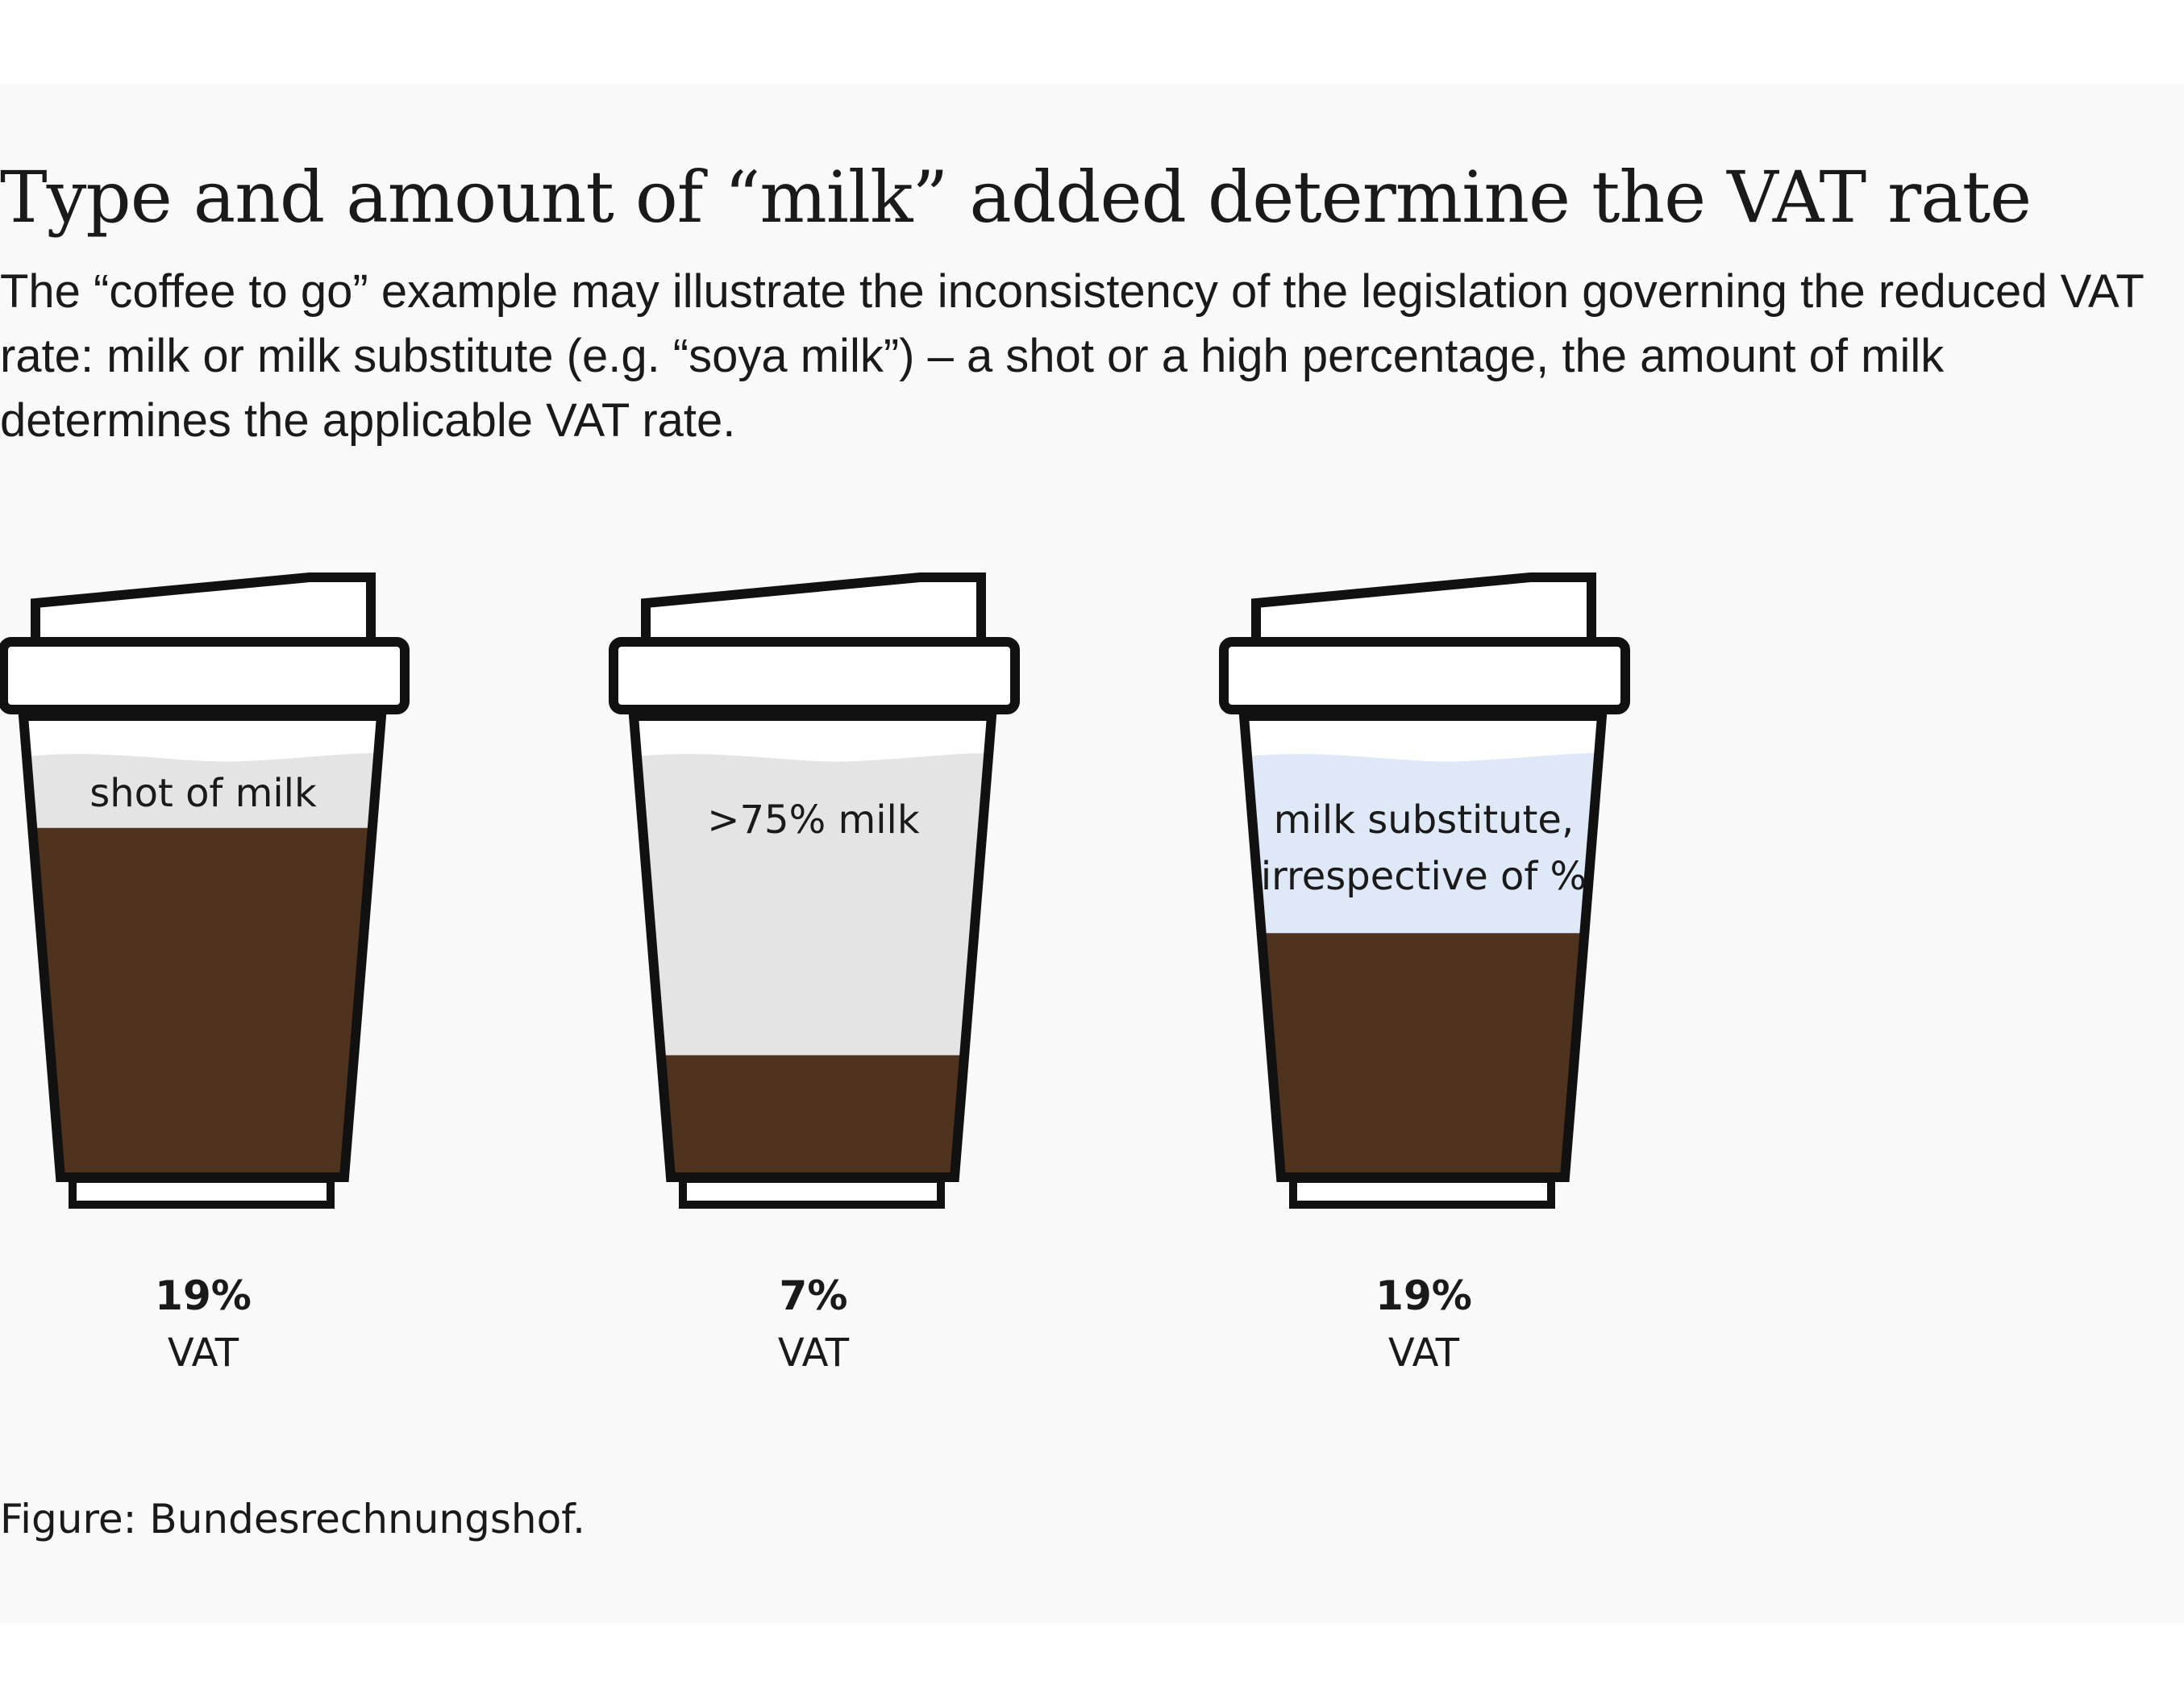 The image size is (2184, 1707). Describe the element at coordinates (1424, 820) in the screenshot. I see `cup-label-line: milk substitute,` at that location.